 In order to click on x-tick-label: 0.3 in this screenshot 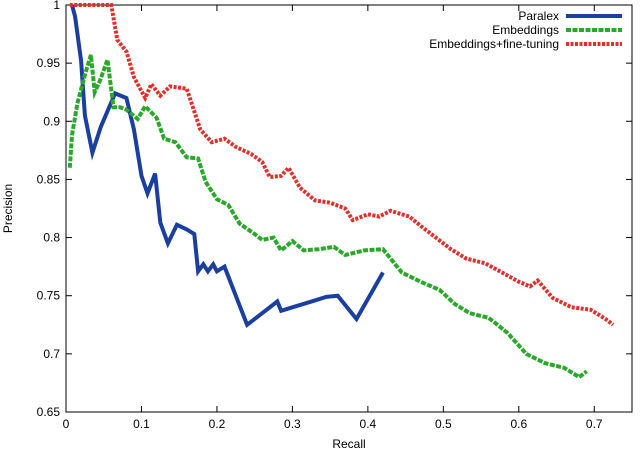, I will do `click(292, 424)`.